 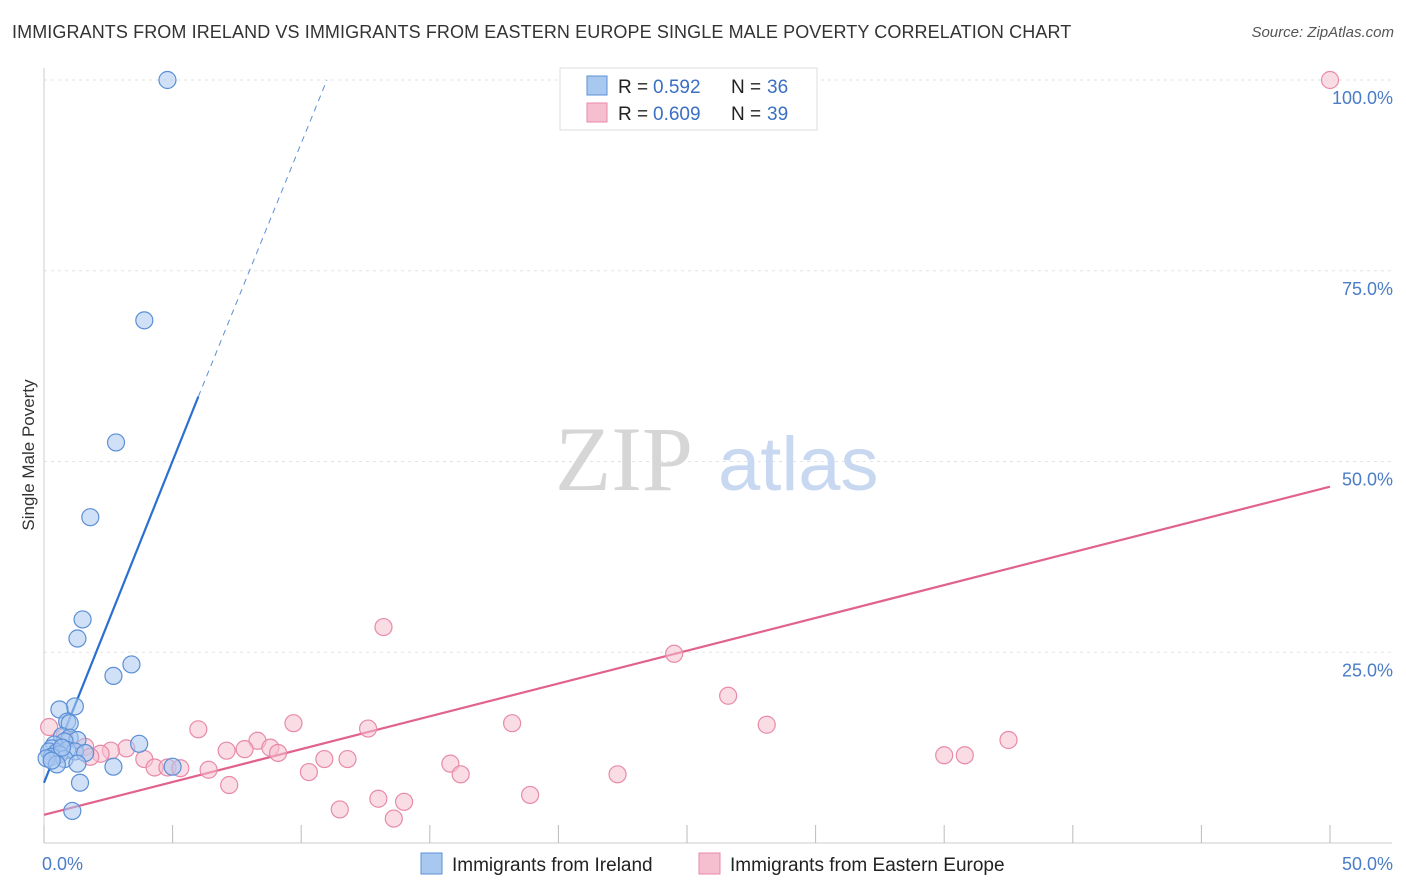 I want to click on watermark: ZIP atlas, so click(x=717, y=459).